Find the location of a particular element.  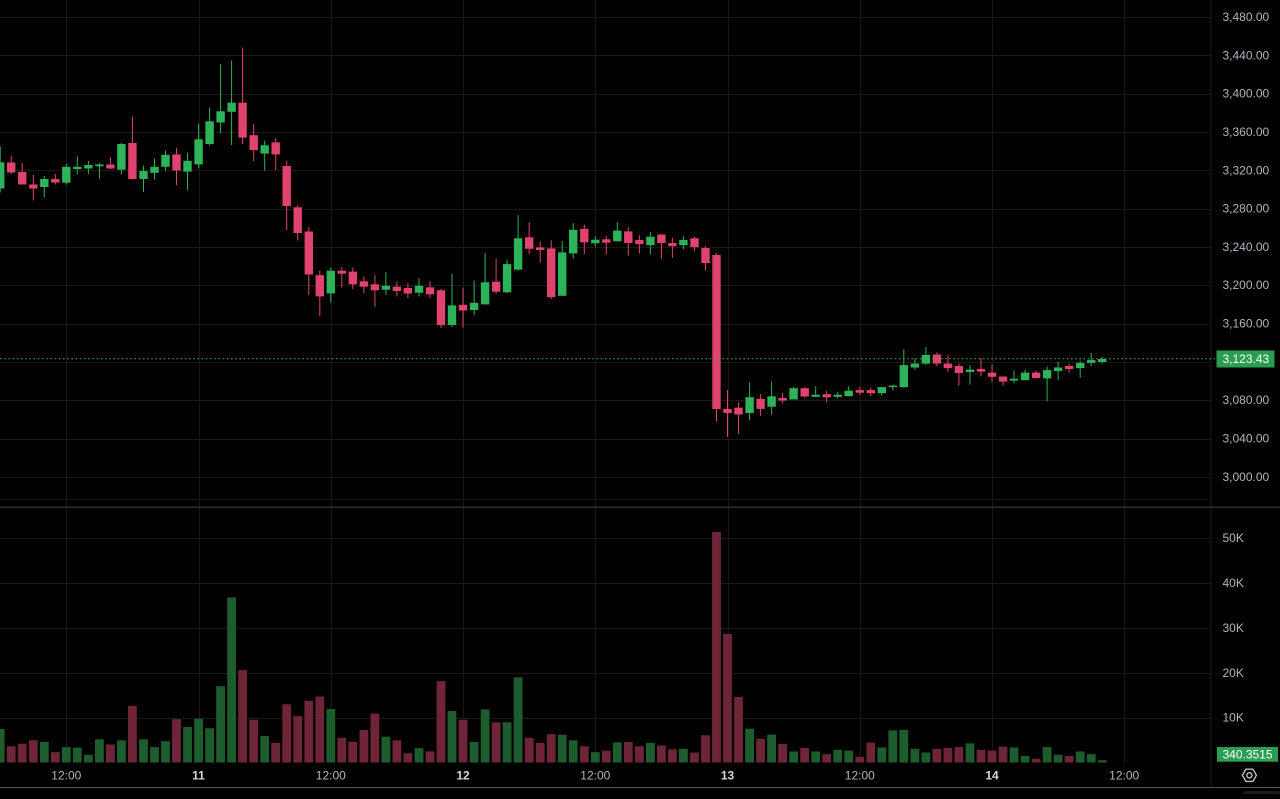

svg-text: 3,440.00 is located at coordinates (1246, 55).